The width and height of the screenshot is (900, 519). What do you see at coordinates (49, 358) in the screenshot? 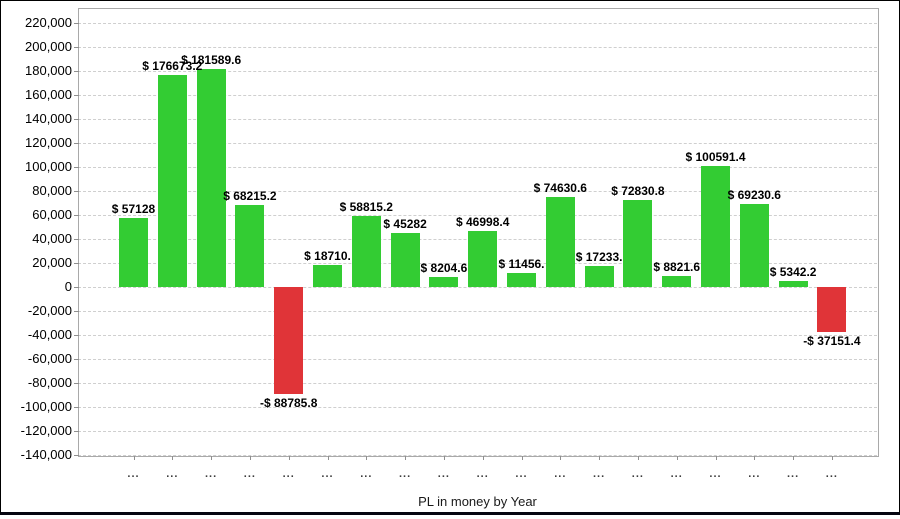
I see `y-axis-tick-label: -60,000` at bounding box center [49, 358].